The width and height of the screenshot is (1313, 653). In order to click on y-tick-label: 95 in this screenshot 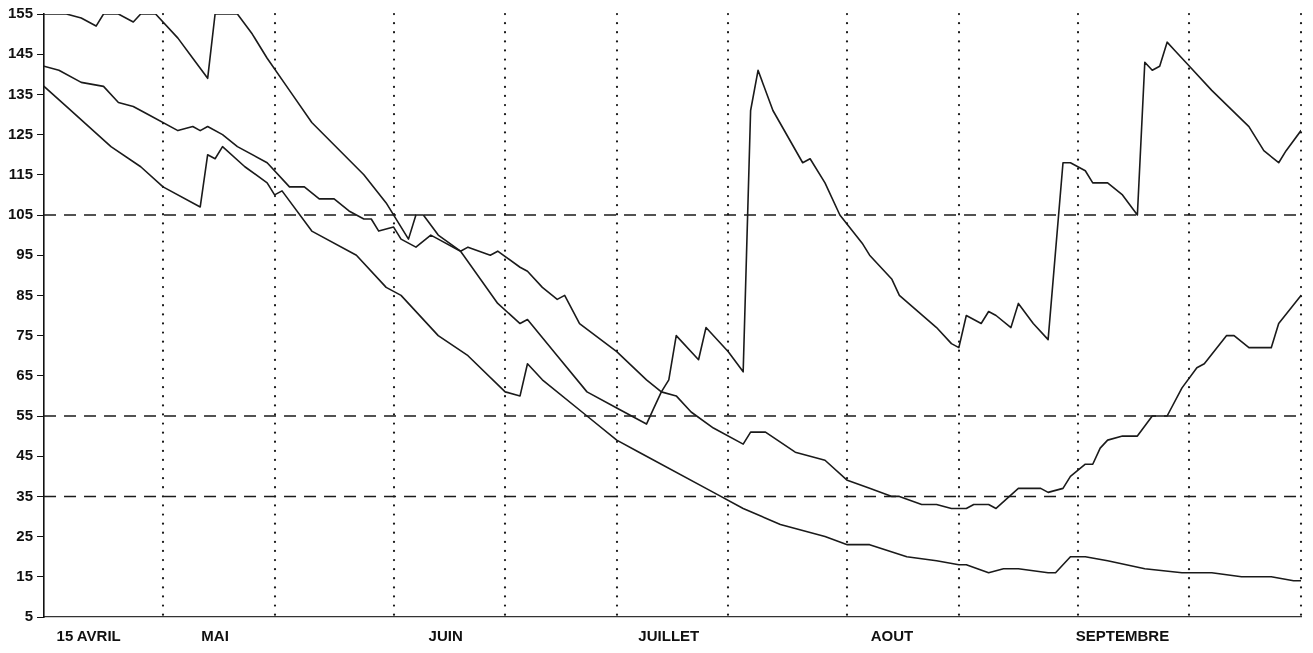, I will do `click(25, 254)`.